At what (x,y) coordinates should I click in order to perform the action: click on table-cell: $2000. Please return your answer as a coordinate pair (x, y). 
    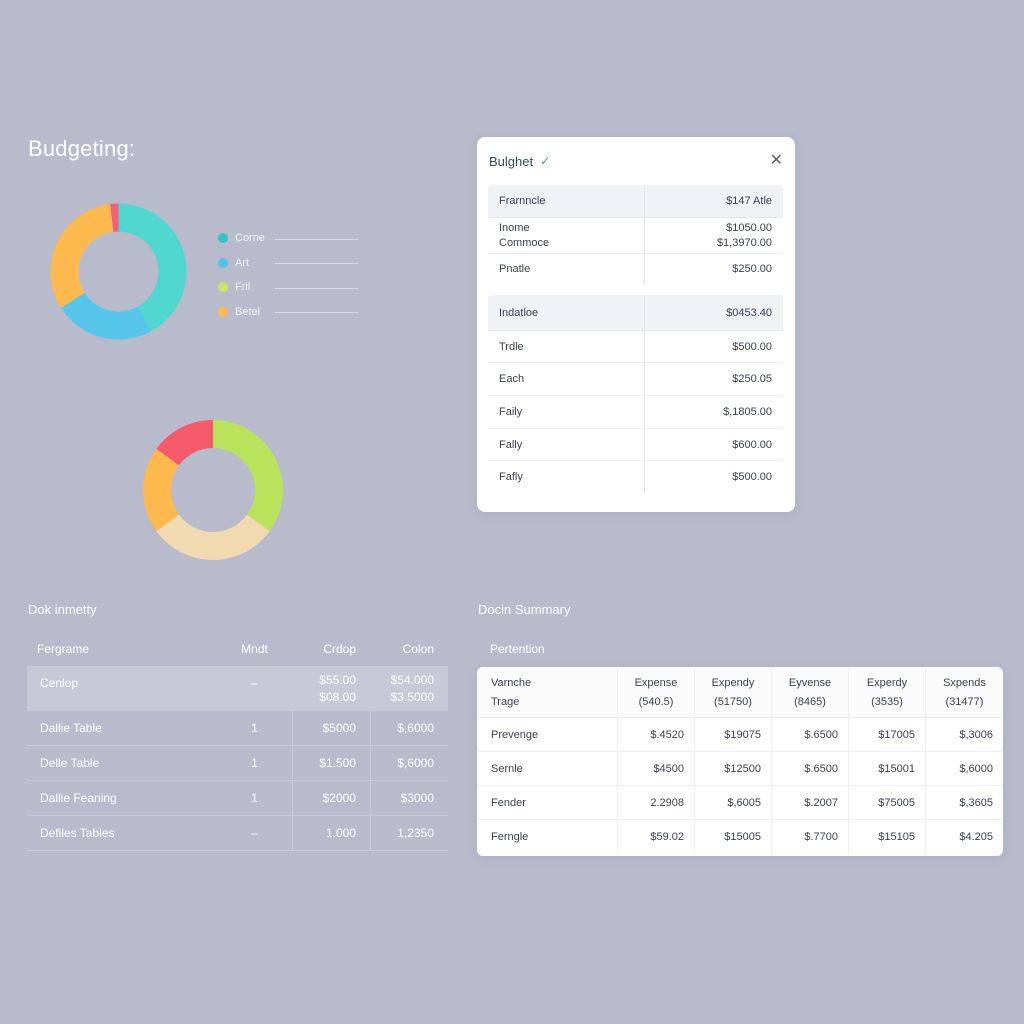
    Looking at the image, I should click on (331, 798).